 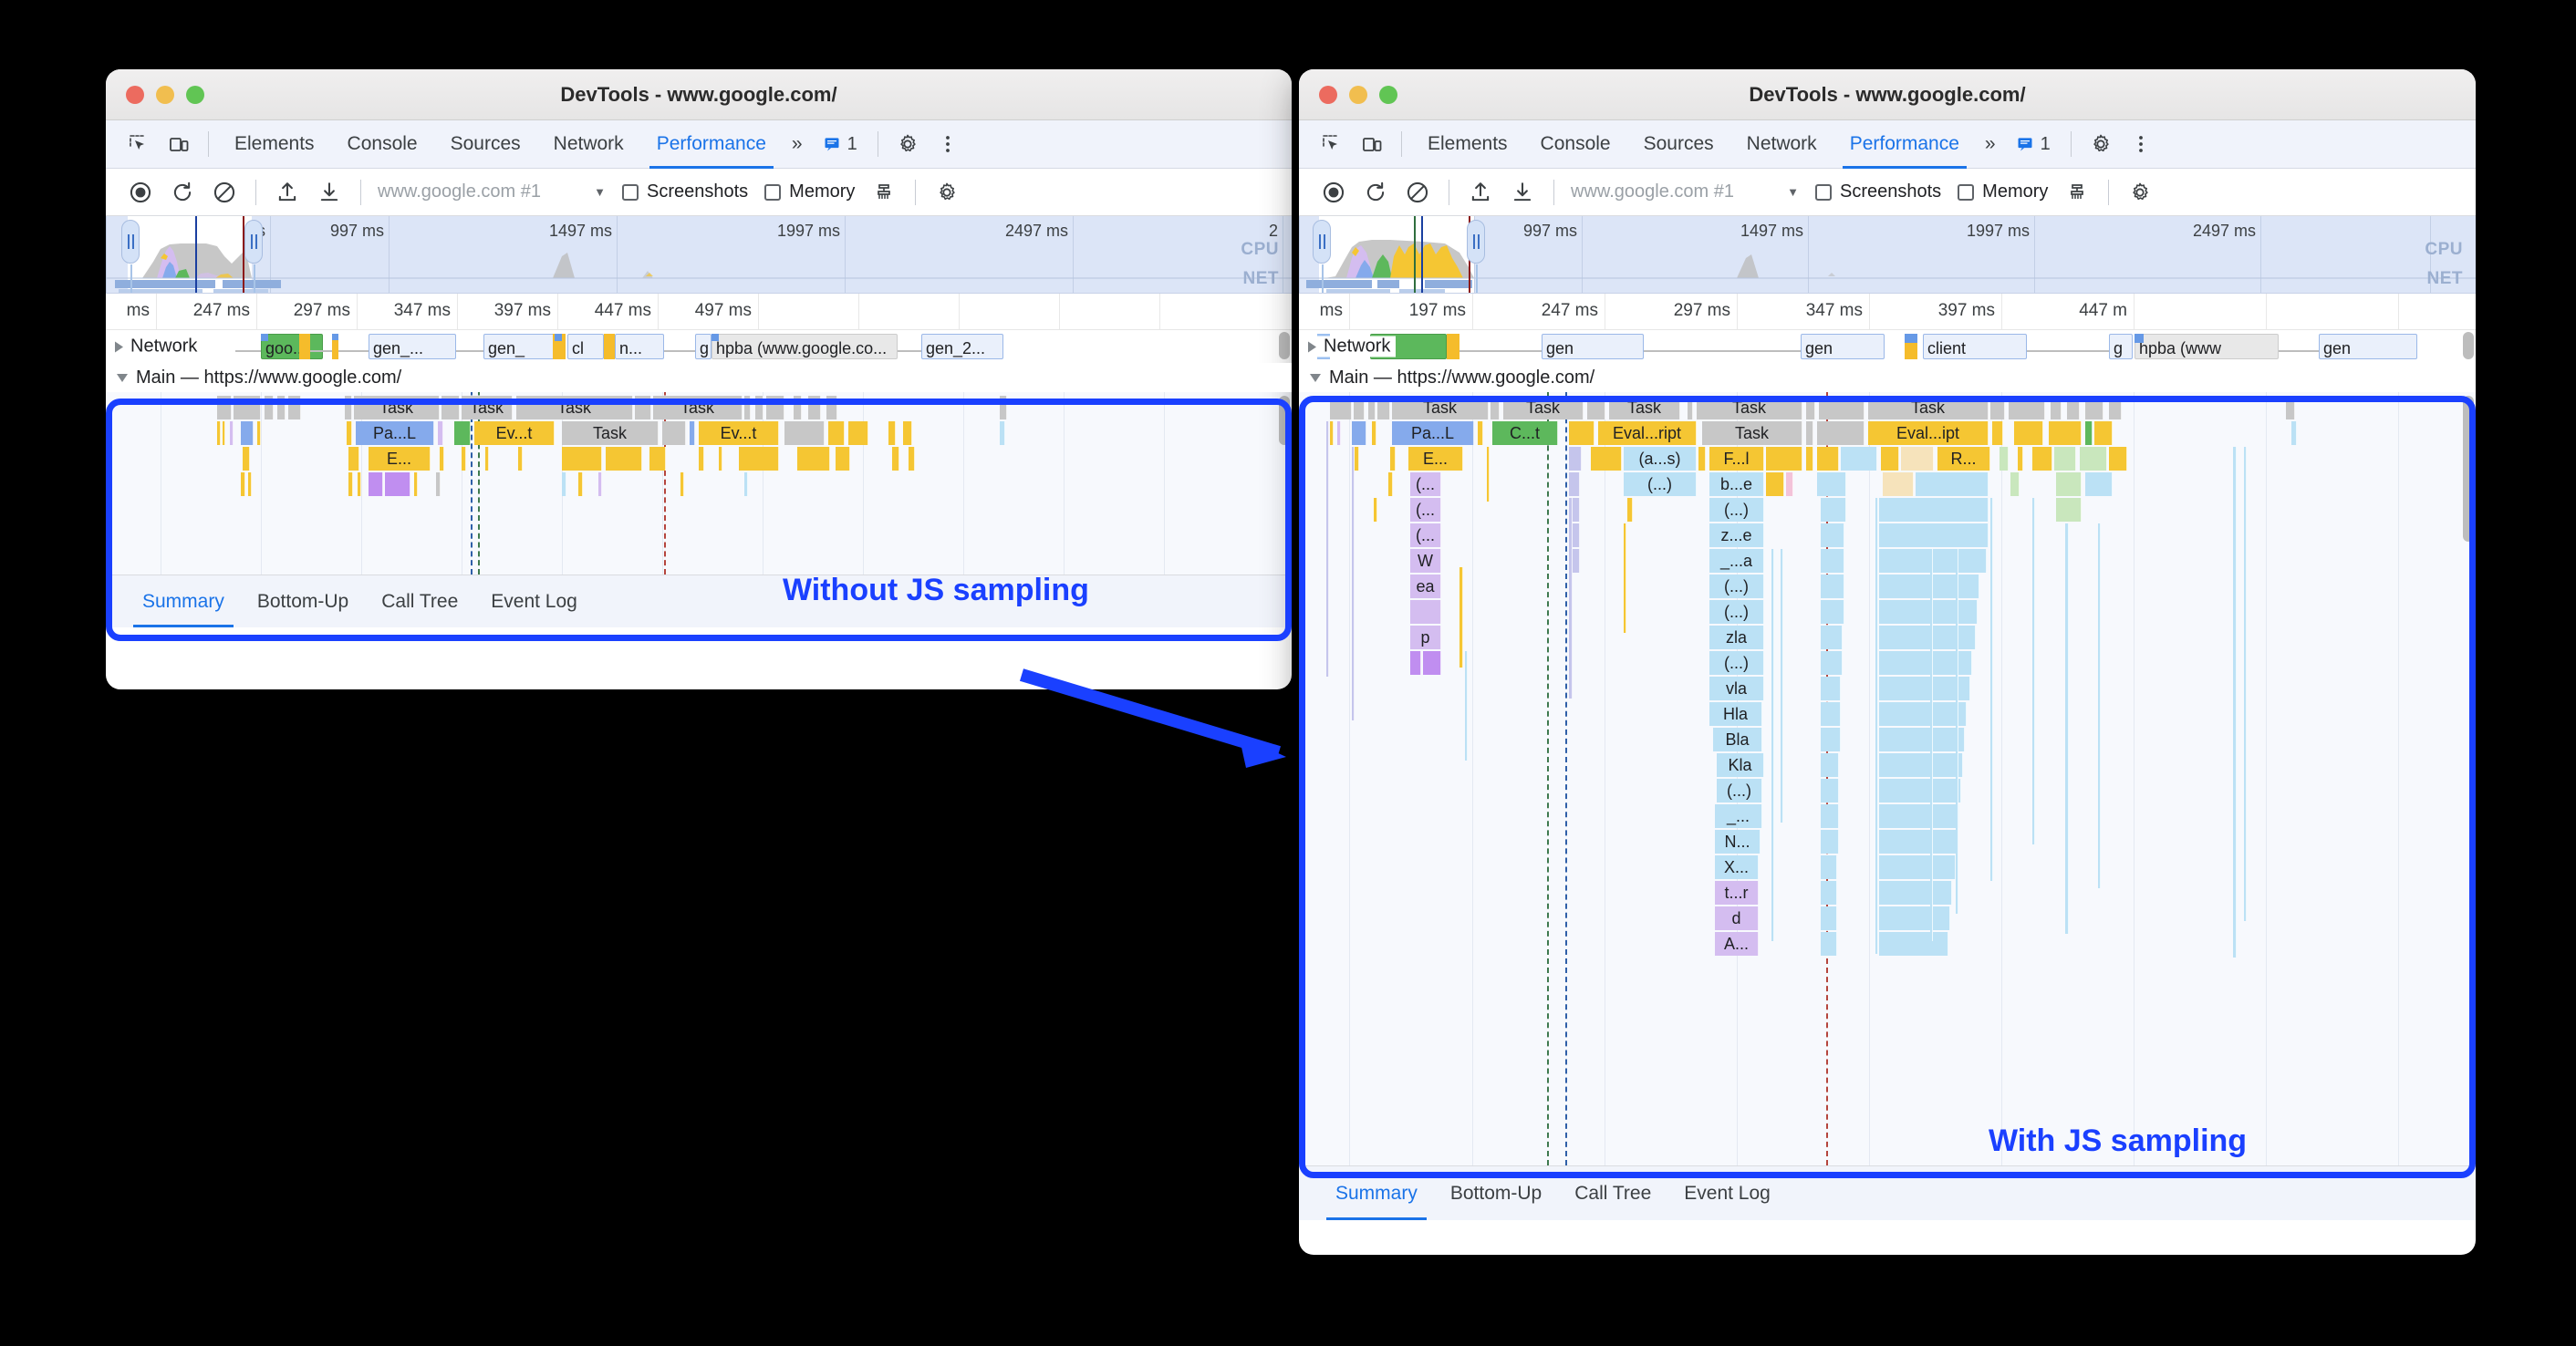 What do you see at coordinates (1737, 918) in the screenshot?
I see `flame-bar: d` at bounding box center [1737, 918].